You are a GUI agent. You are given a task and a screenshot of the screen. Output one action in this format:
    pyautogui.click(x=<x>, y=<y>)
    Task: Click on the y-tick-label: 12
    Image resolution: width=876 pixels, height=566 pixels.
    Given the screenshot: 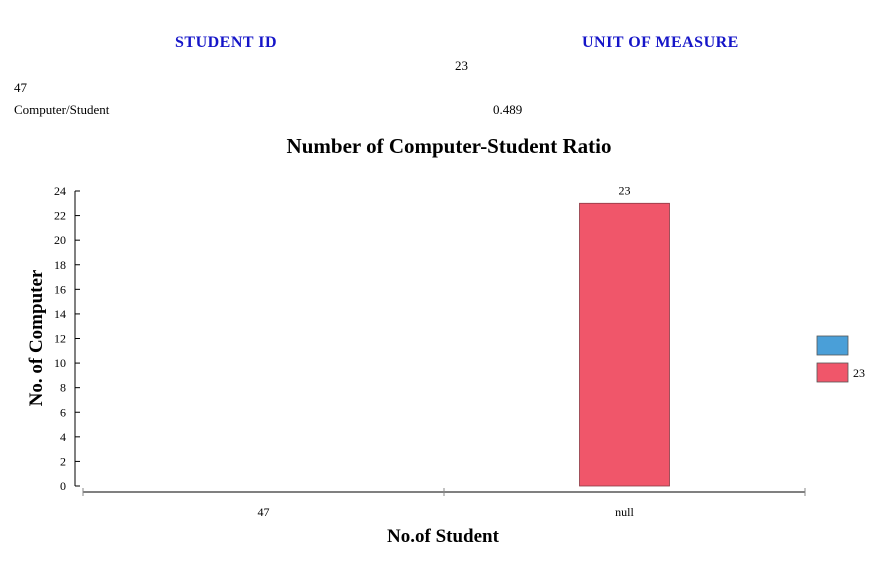 What is the action you would take?
    pyautogui.click(x=60, y=339)
    